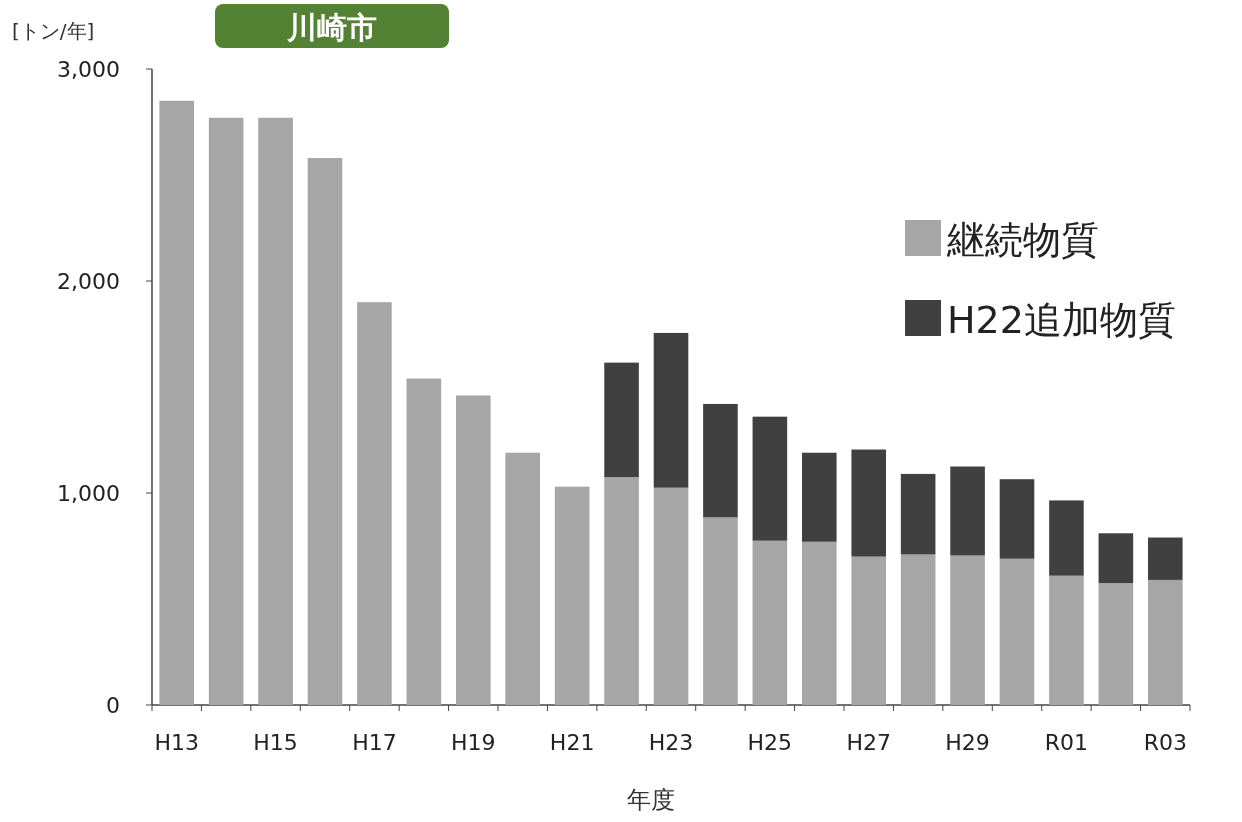 The image size is (1242, 822). Describe the element at coordinates (473, 742) in the screenshot. I see `x-tick-label: H19` at that location.